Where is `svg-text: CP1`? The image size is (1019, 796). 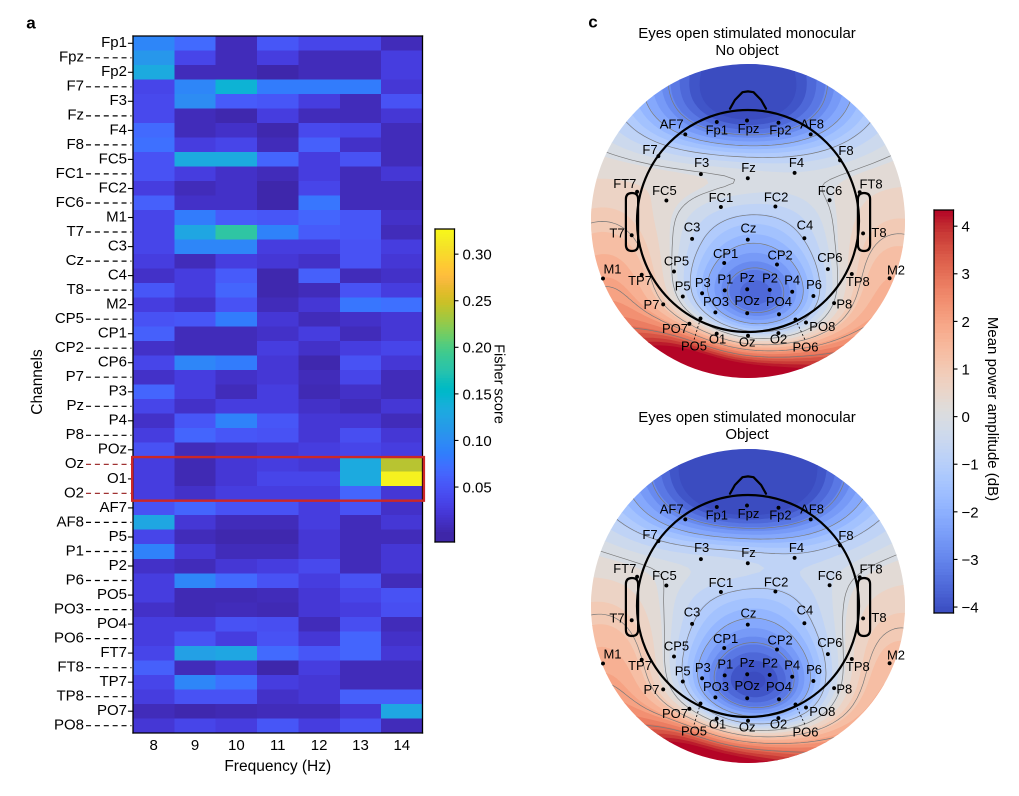
svg-text: CP1 is located at coordinates (725, 253).